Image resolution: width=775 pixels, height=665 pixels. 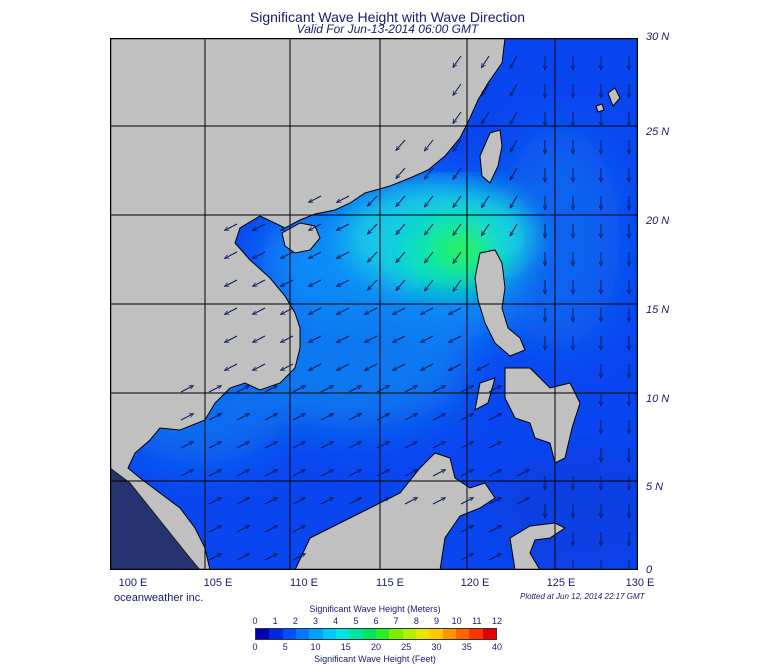 What do you see at coordinates (375, 609) in the screenshot?
I see `colorbar-title-meters: Significant Wave Height (Meters)` at bounding box center [375, 609].